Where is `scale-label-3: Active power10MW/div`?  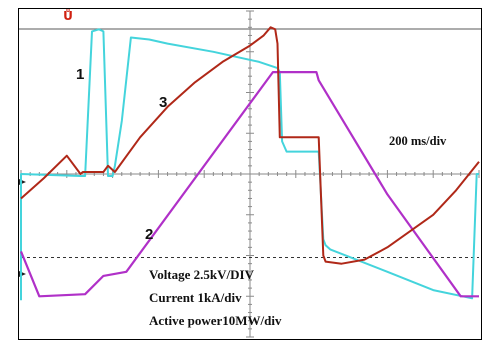 scale-label-3: Active power10MW/div is located at coordinates (215, 320).